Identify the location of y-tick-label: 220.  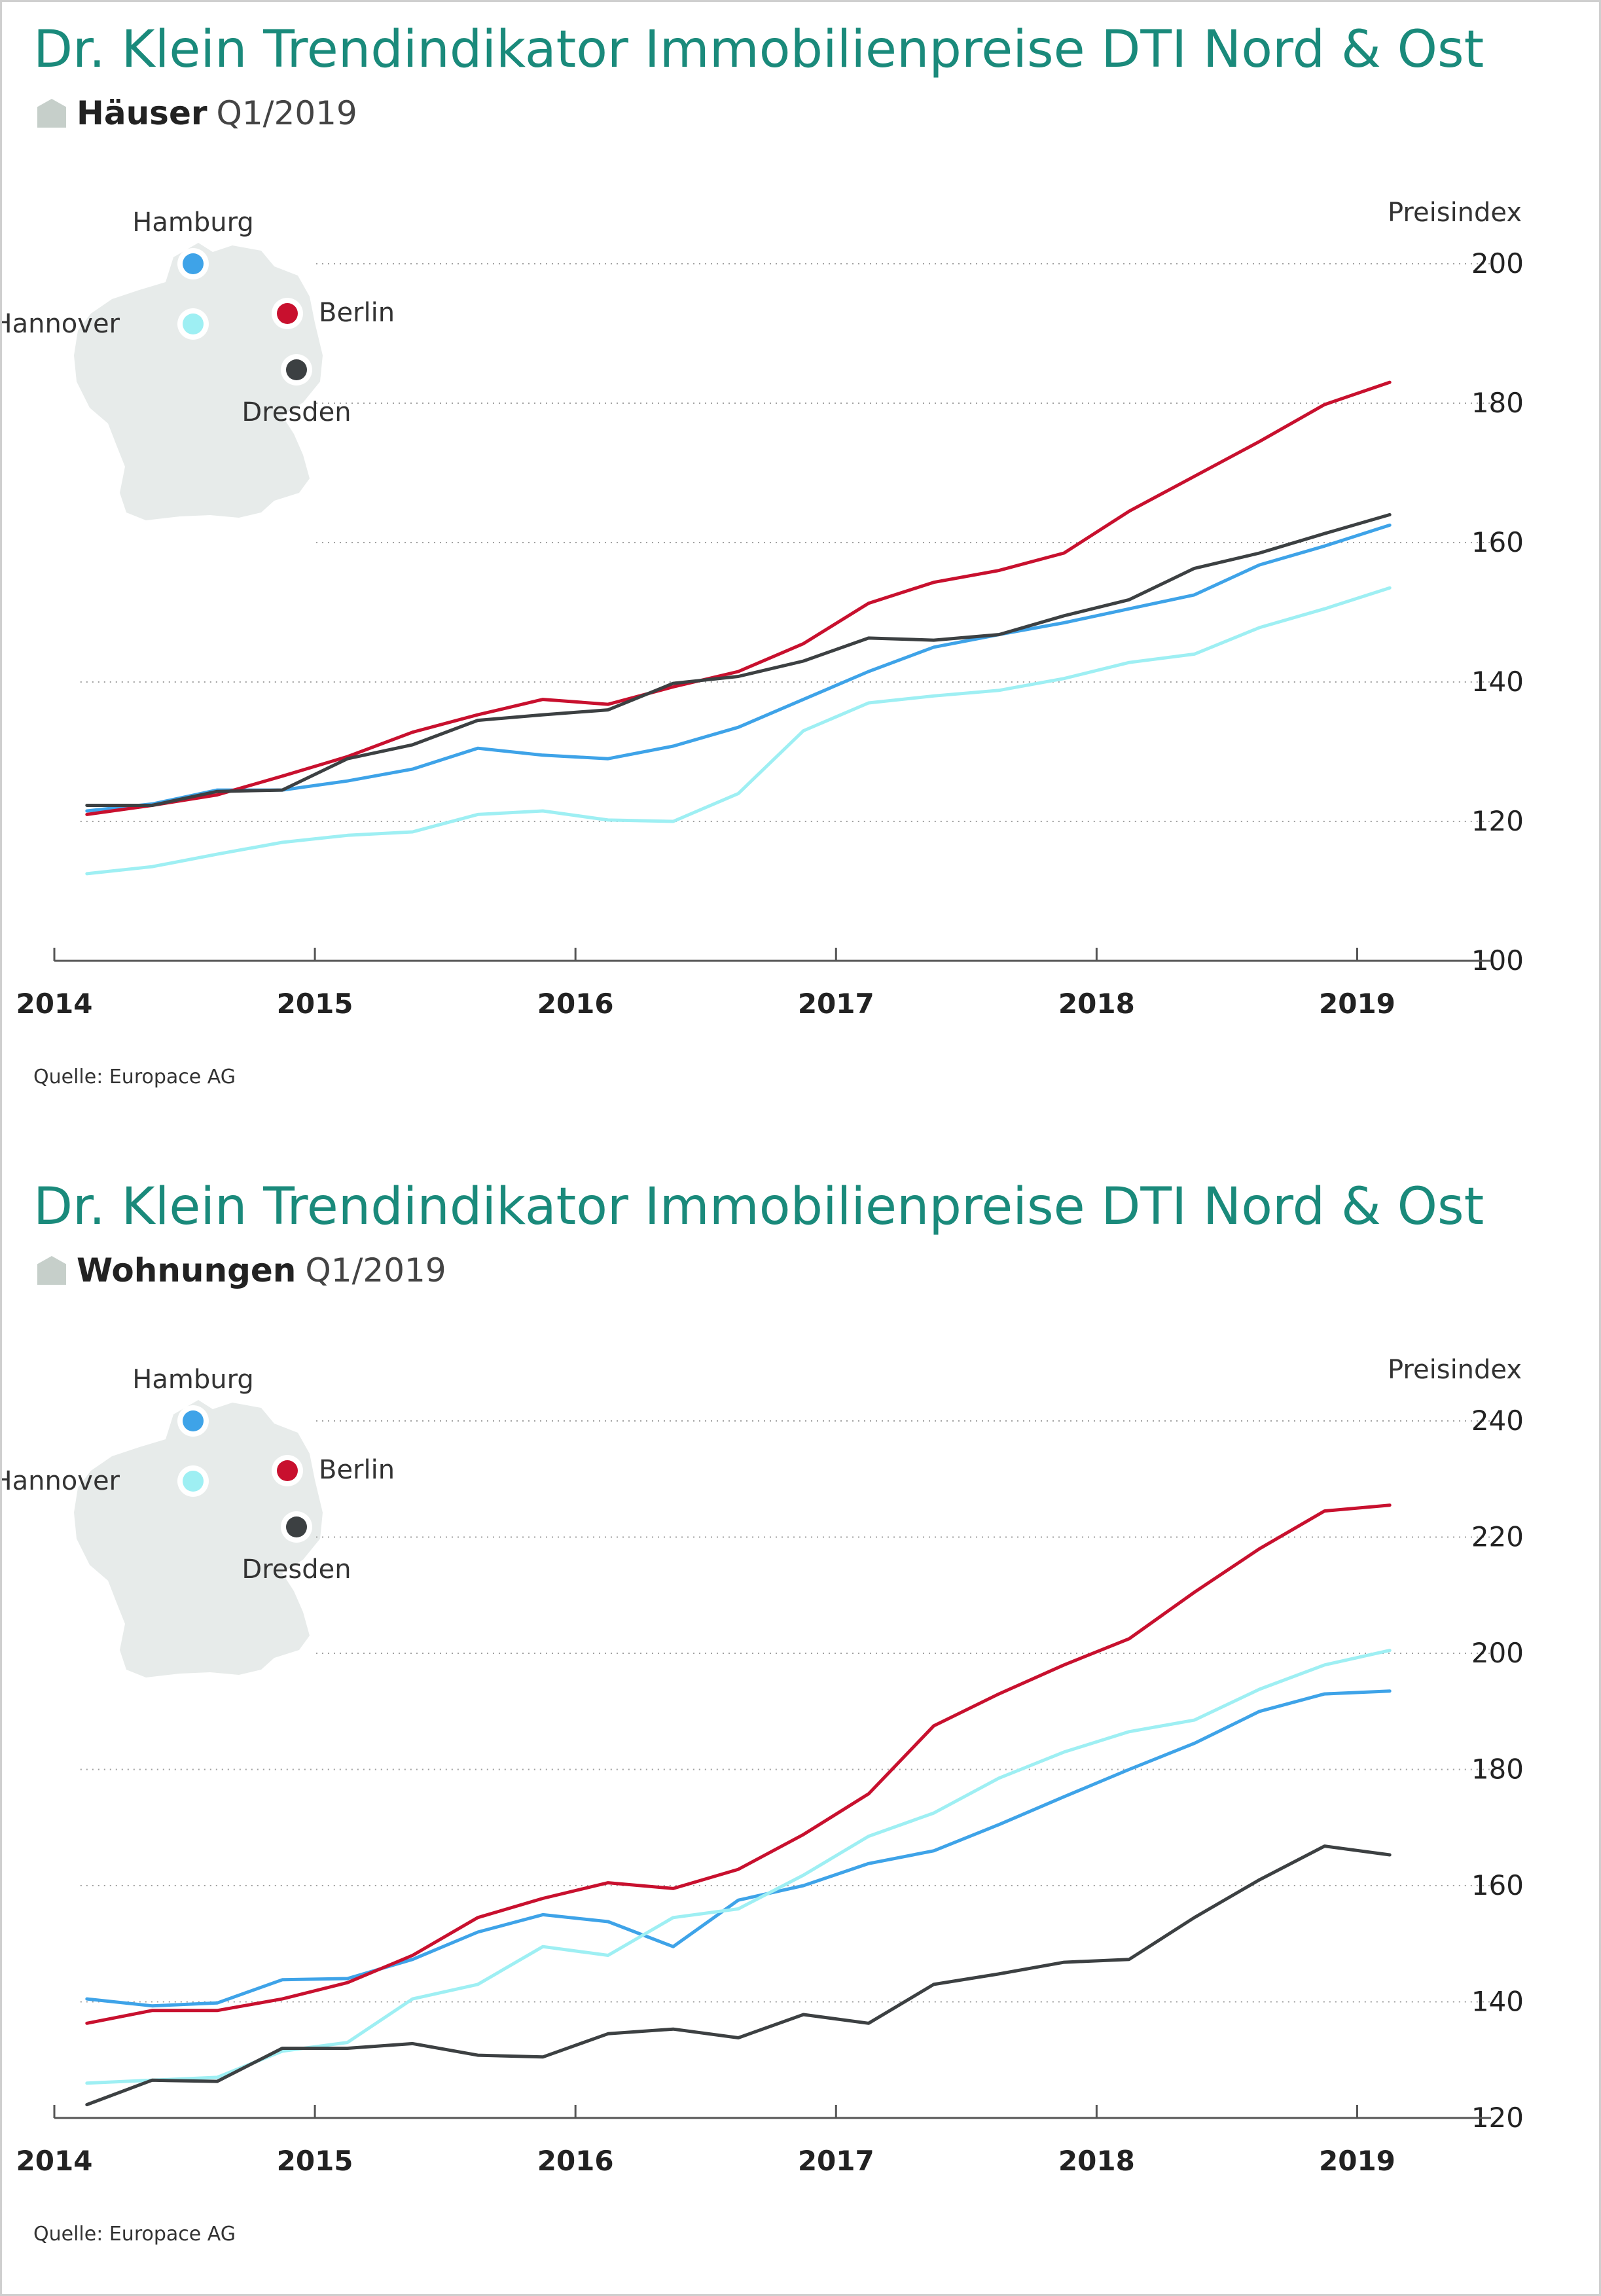
(1498, 1537).